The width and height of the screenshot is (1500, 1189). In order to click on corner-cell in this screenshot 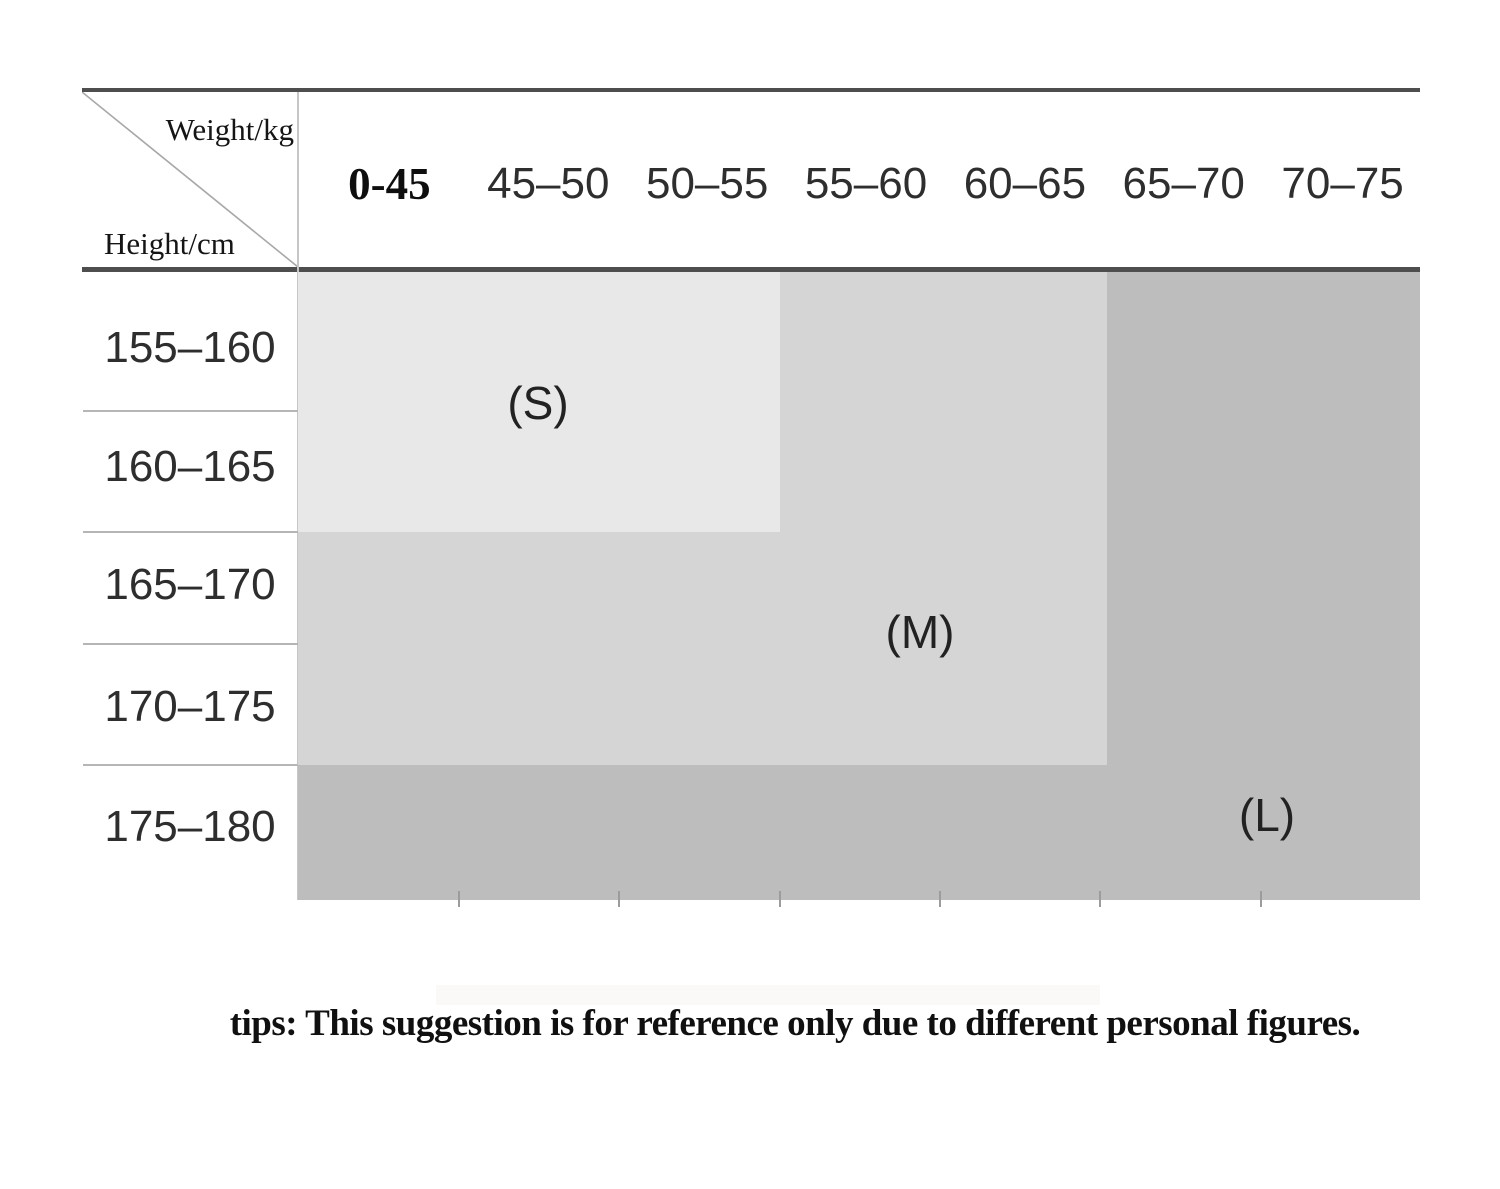, I will do `click(190, 179)`.